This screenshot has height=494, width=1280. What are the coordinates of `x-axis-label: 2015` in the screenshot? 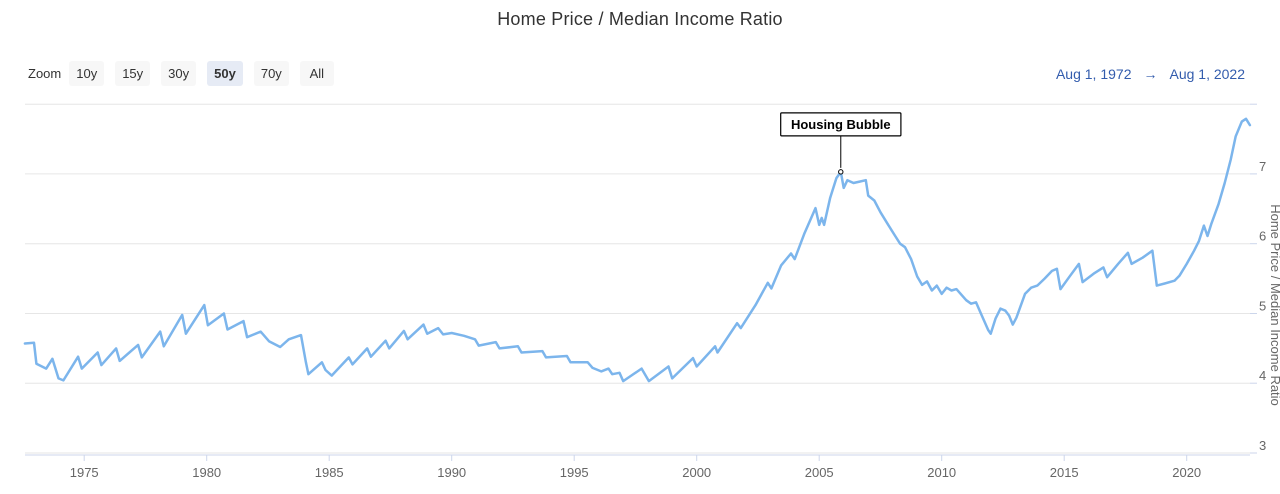 It's located at (1064, 472).